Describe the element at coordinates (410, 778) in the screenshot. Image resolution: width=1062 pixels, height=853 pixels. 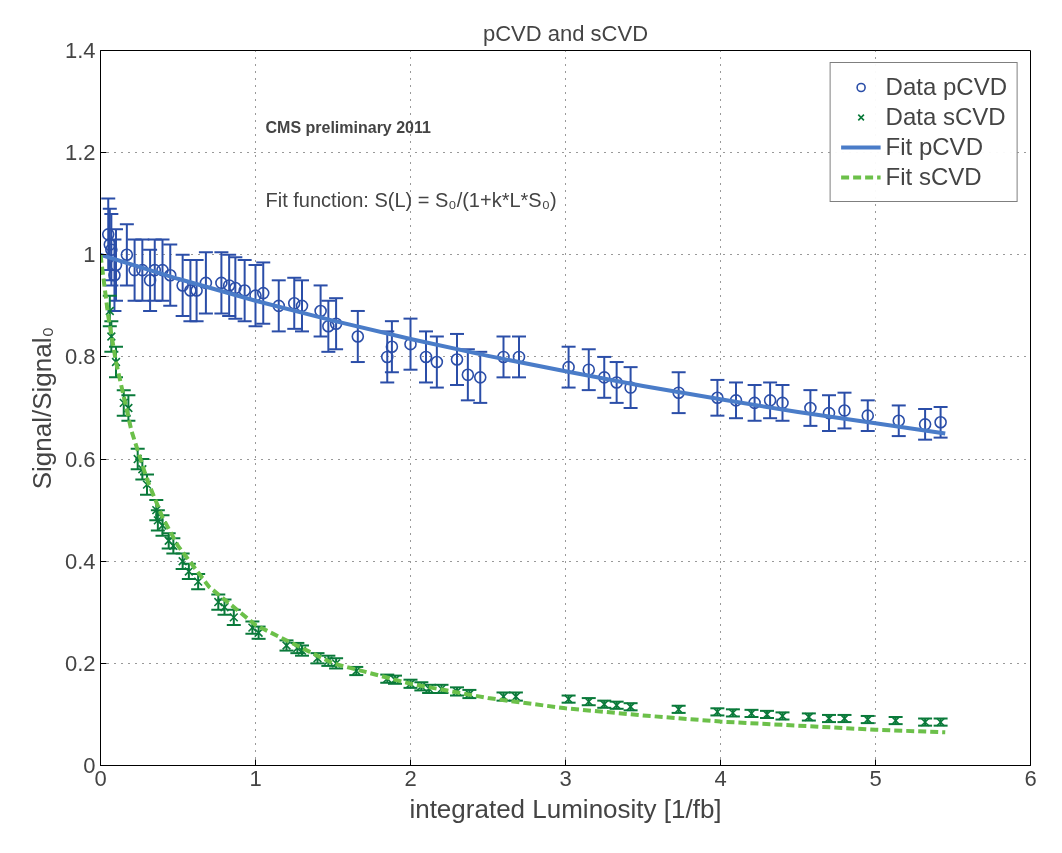
I see `x-tick-label: 2` at that location.